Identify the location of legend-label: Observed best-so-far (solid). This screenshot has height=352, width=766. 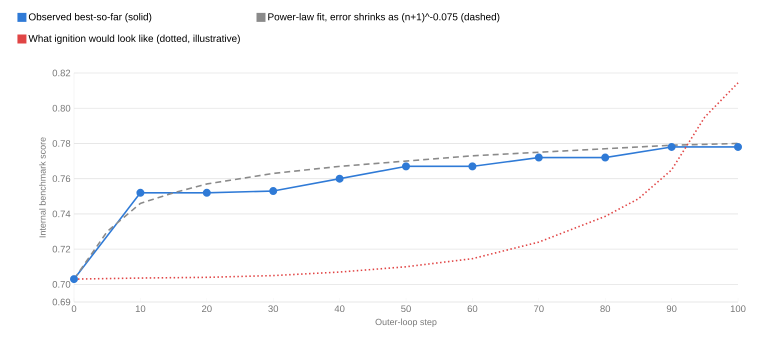
(90, 17).